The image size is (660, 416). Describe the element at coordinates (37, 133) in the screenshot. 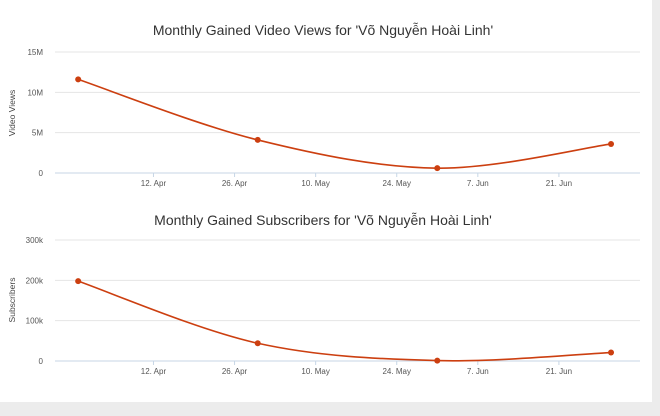

I see `y-tick-label: 5M` at that location.